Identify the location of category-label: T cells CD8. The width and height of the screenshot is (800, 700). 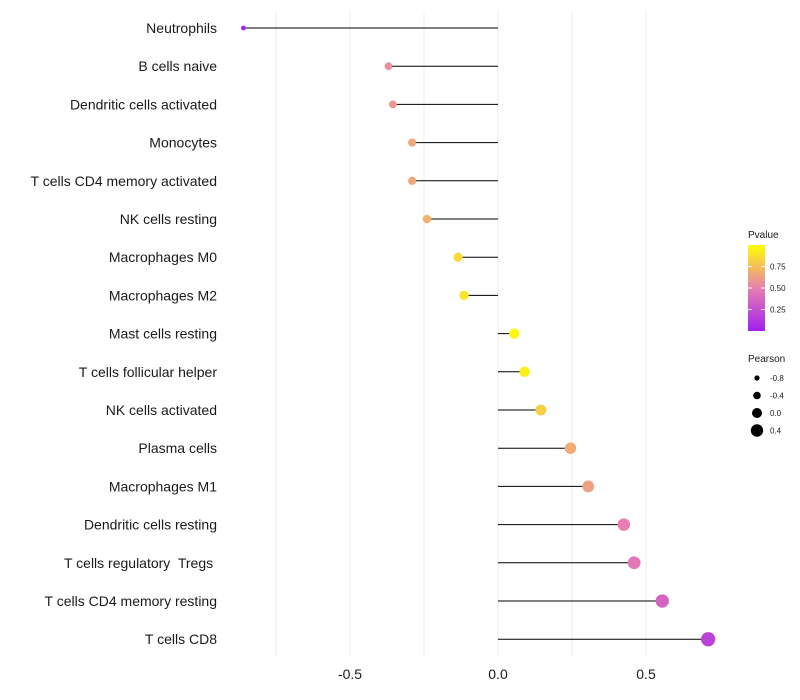
(181, 639).